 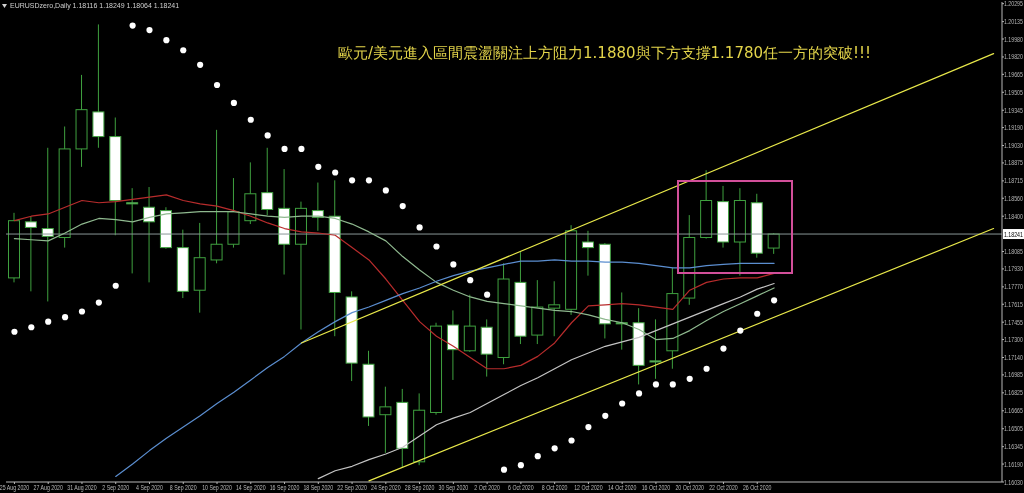 What do you see at coordinates (605, 53) in the screenshot?
I see `annotation: 歐元/美元進入區間震盪關注上方阻力1.1880與下方支撐1.1780任一方的突破!!!` at bounding box center [605, 53].